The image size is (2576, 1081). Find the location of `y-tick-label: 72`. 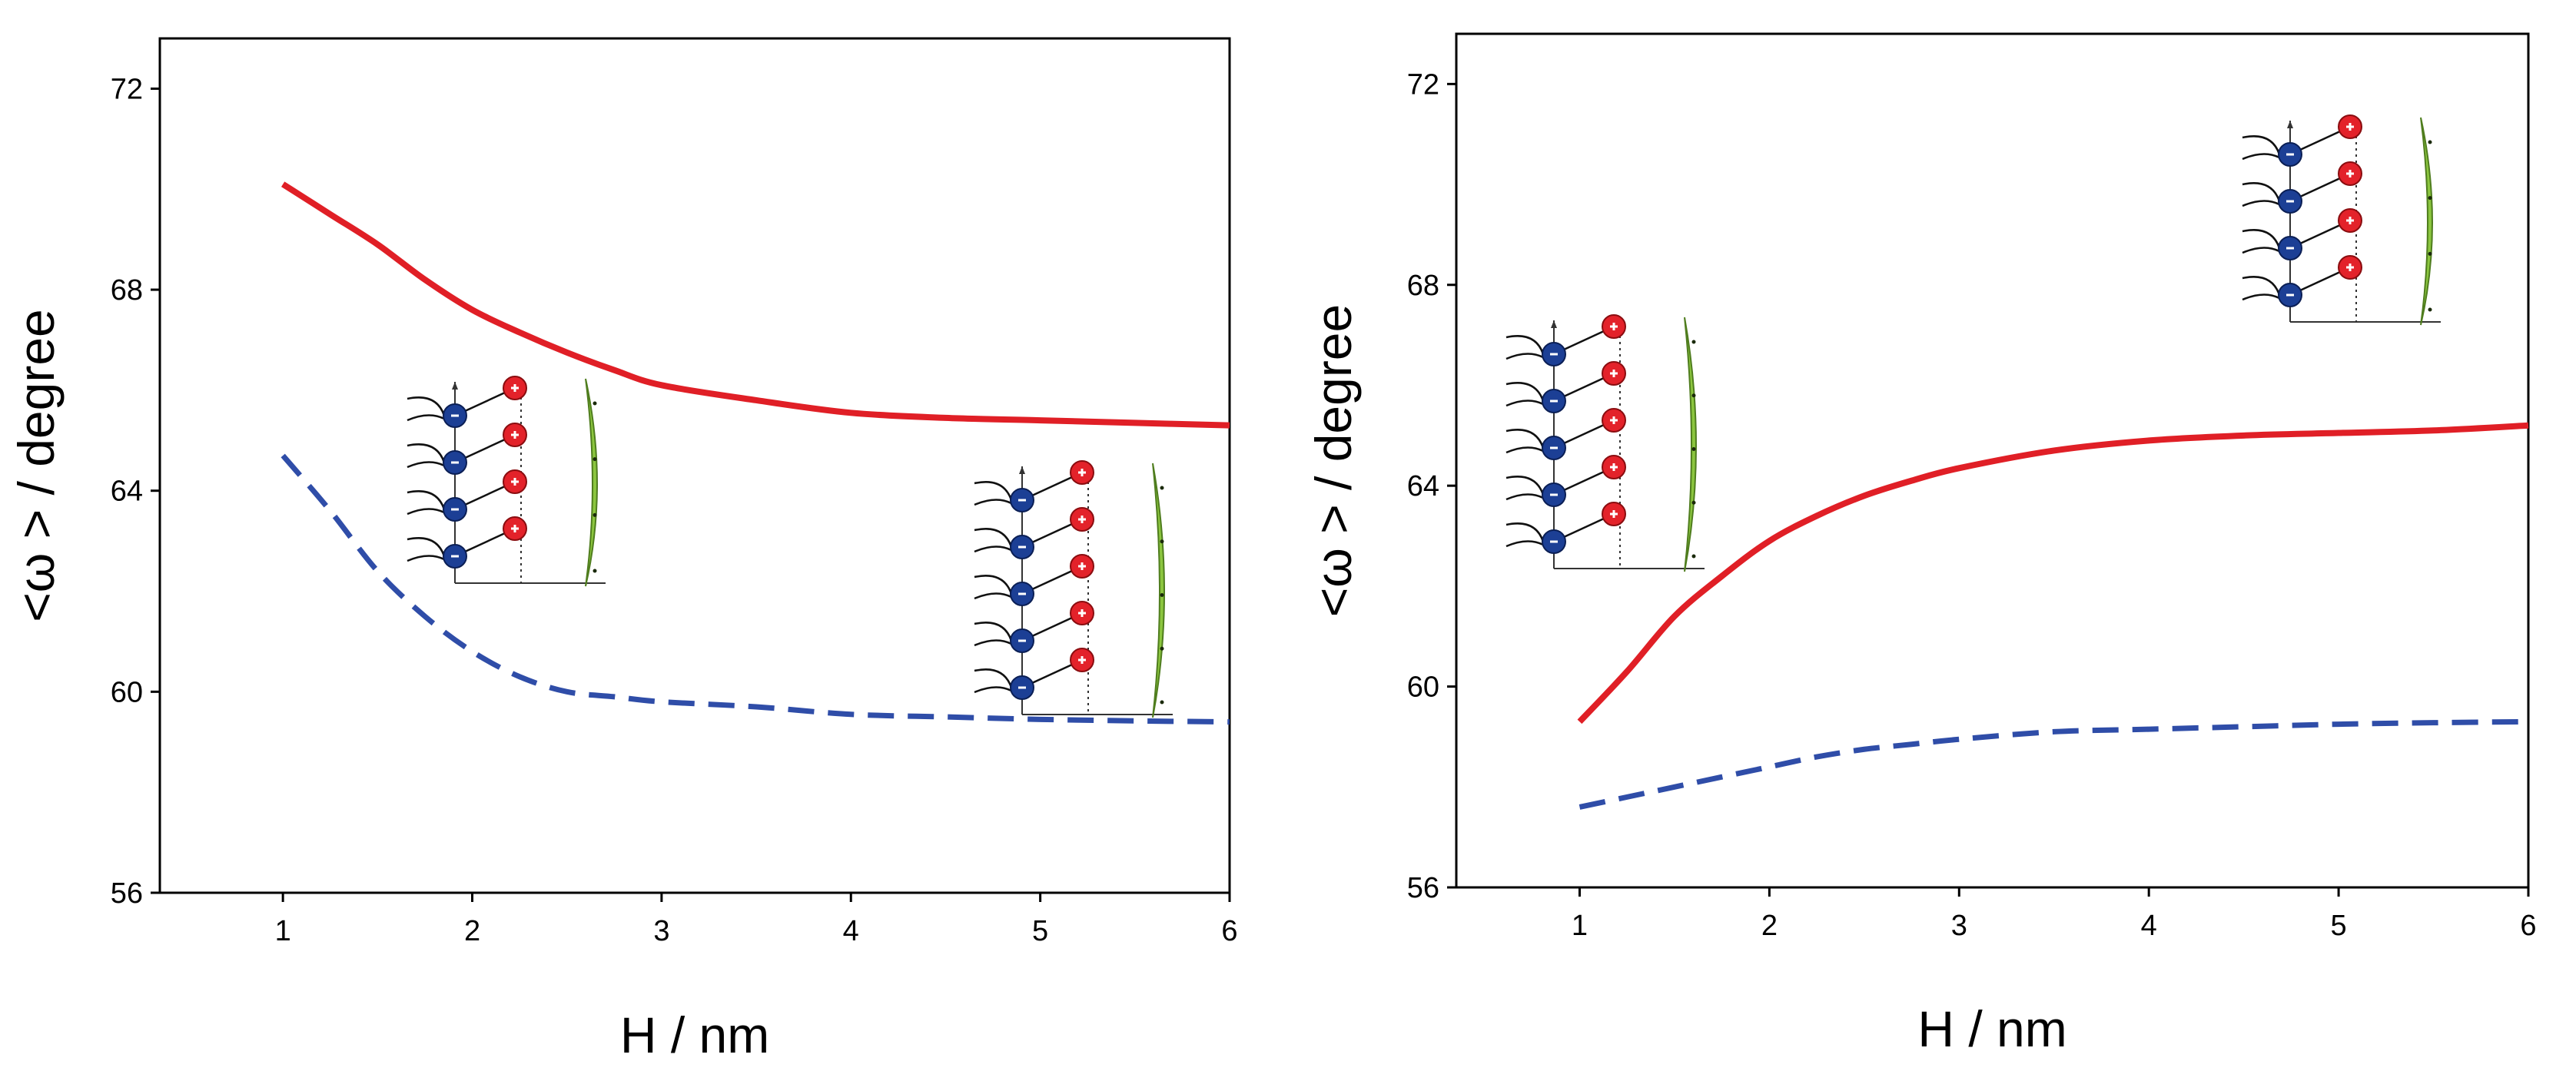

y-tick-label: 72 is located at coordinates (1423, 84).